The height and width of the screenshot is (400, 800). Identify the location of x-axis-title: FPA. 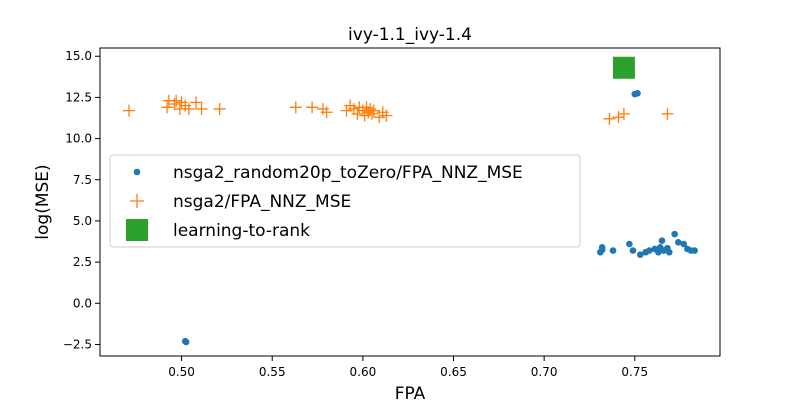
(410, 392).